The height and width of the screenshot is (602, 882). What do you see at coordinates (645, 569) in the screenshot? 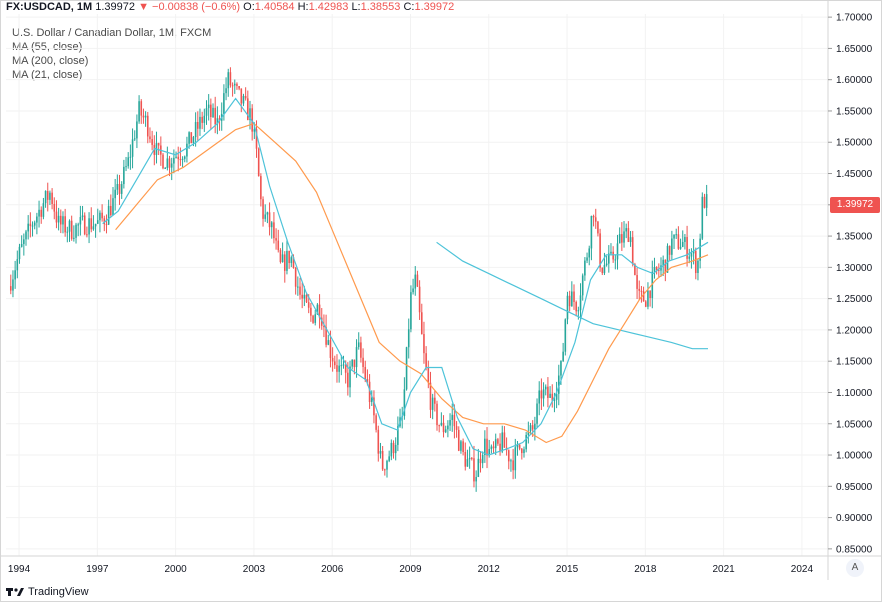
I see `time-tick-label: 2018` at bounding box center [645, 569].